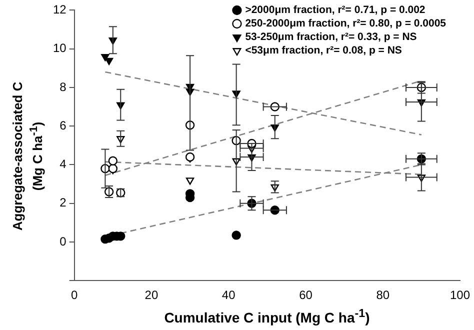 The height and width of the screenshot is (330, 474). I want to click on x-tick-label: 0, so click(74, 295).